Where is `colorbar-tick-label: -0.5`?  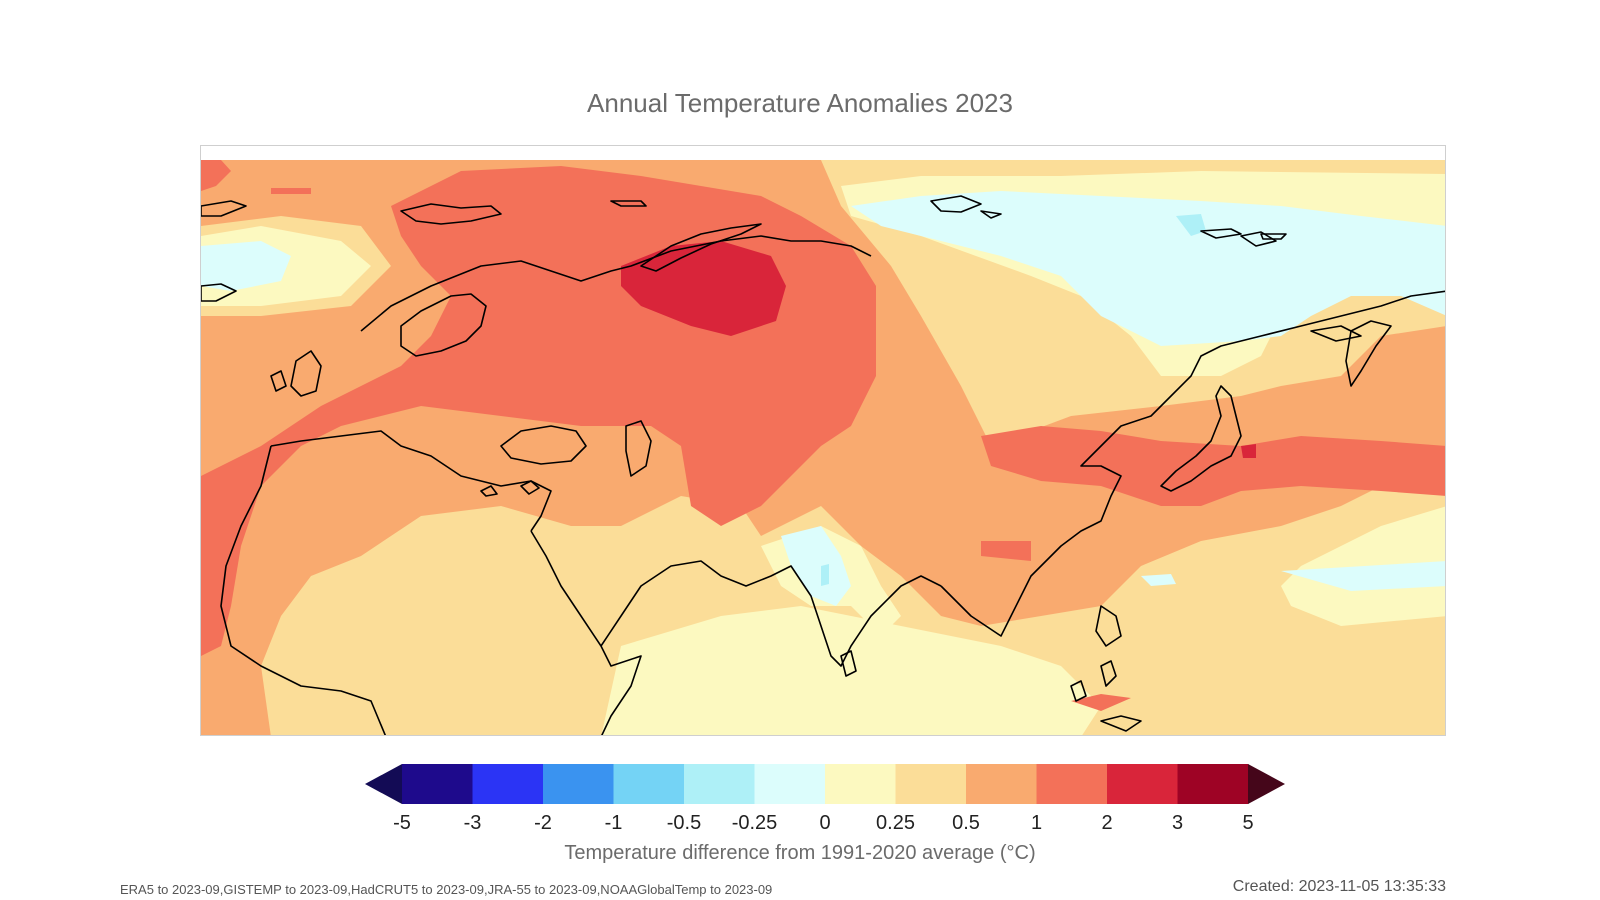 colorbar-tick-label: -0.5 is located at coordinates (684, 823).